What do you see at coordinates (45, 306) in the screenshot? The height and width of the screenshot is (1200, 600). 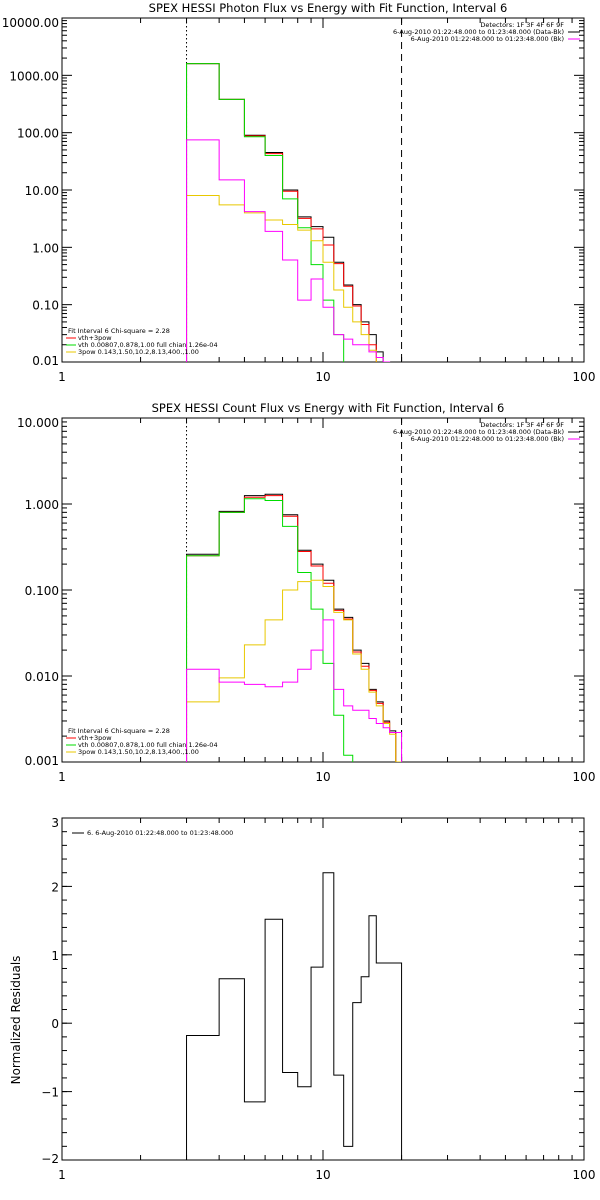 I see `y-tick-label: 0.10` at bounding box center [45, 306].